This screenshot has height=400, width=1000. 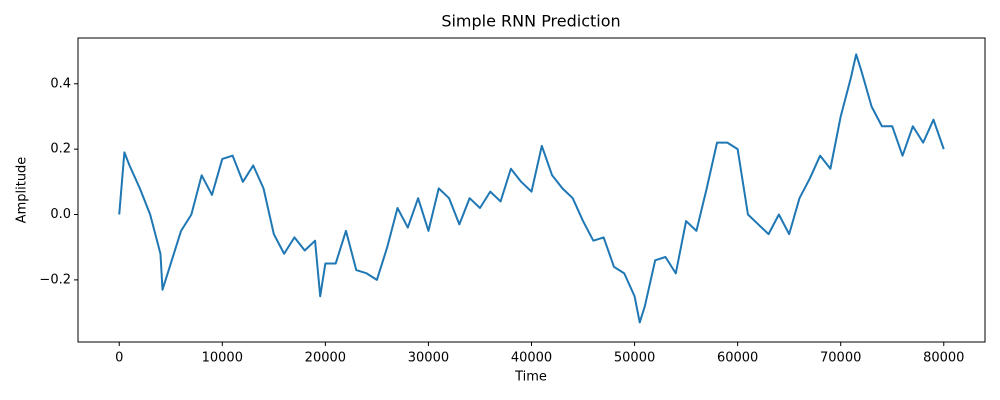 I want to click on y-axis-label: Amplitude, so click(x=22, y=190).